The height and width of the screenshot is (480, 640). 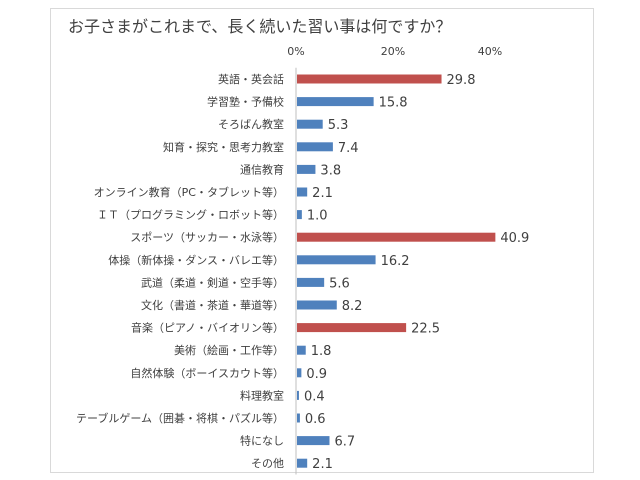 I want to click on category-label: スポーツ（サッカー・水泳等）, so click(x=207, y=237).